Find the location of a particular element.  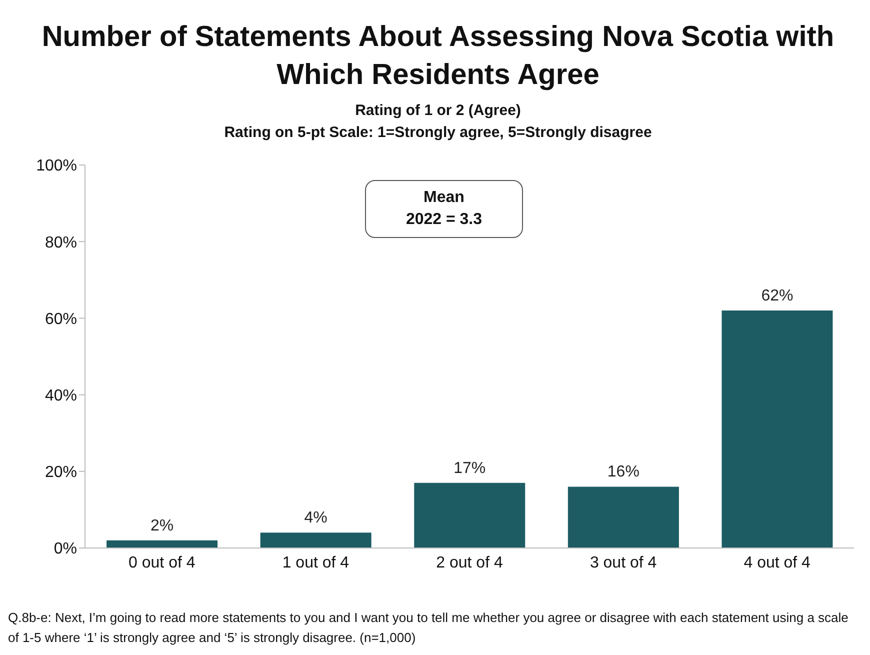

chart-title: Number of Statements About Assessing Nova Scotia with Which Residents Agree is located at coordinates (438, 56).